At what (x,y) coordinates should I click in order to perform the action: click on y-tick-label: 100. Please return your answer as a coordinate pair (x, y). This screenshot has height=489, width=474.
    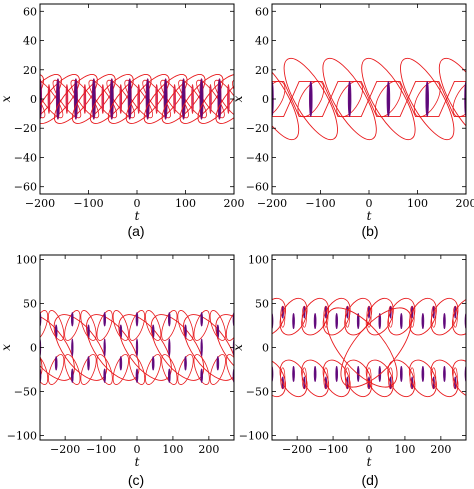
    Looking at the image, I should click on (26, 259).